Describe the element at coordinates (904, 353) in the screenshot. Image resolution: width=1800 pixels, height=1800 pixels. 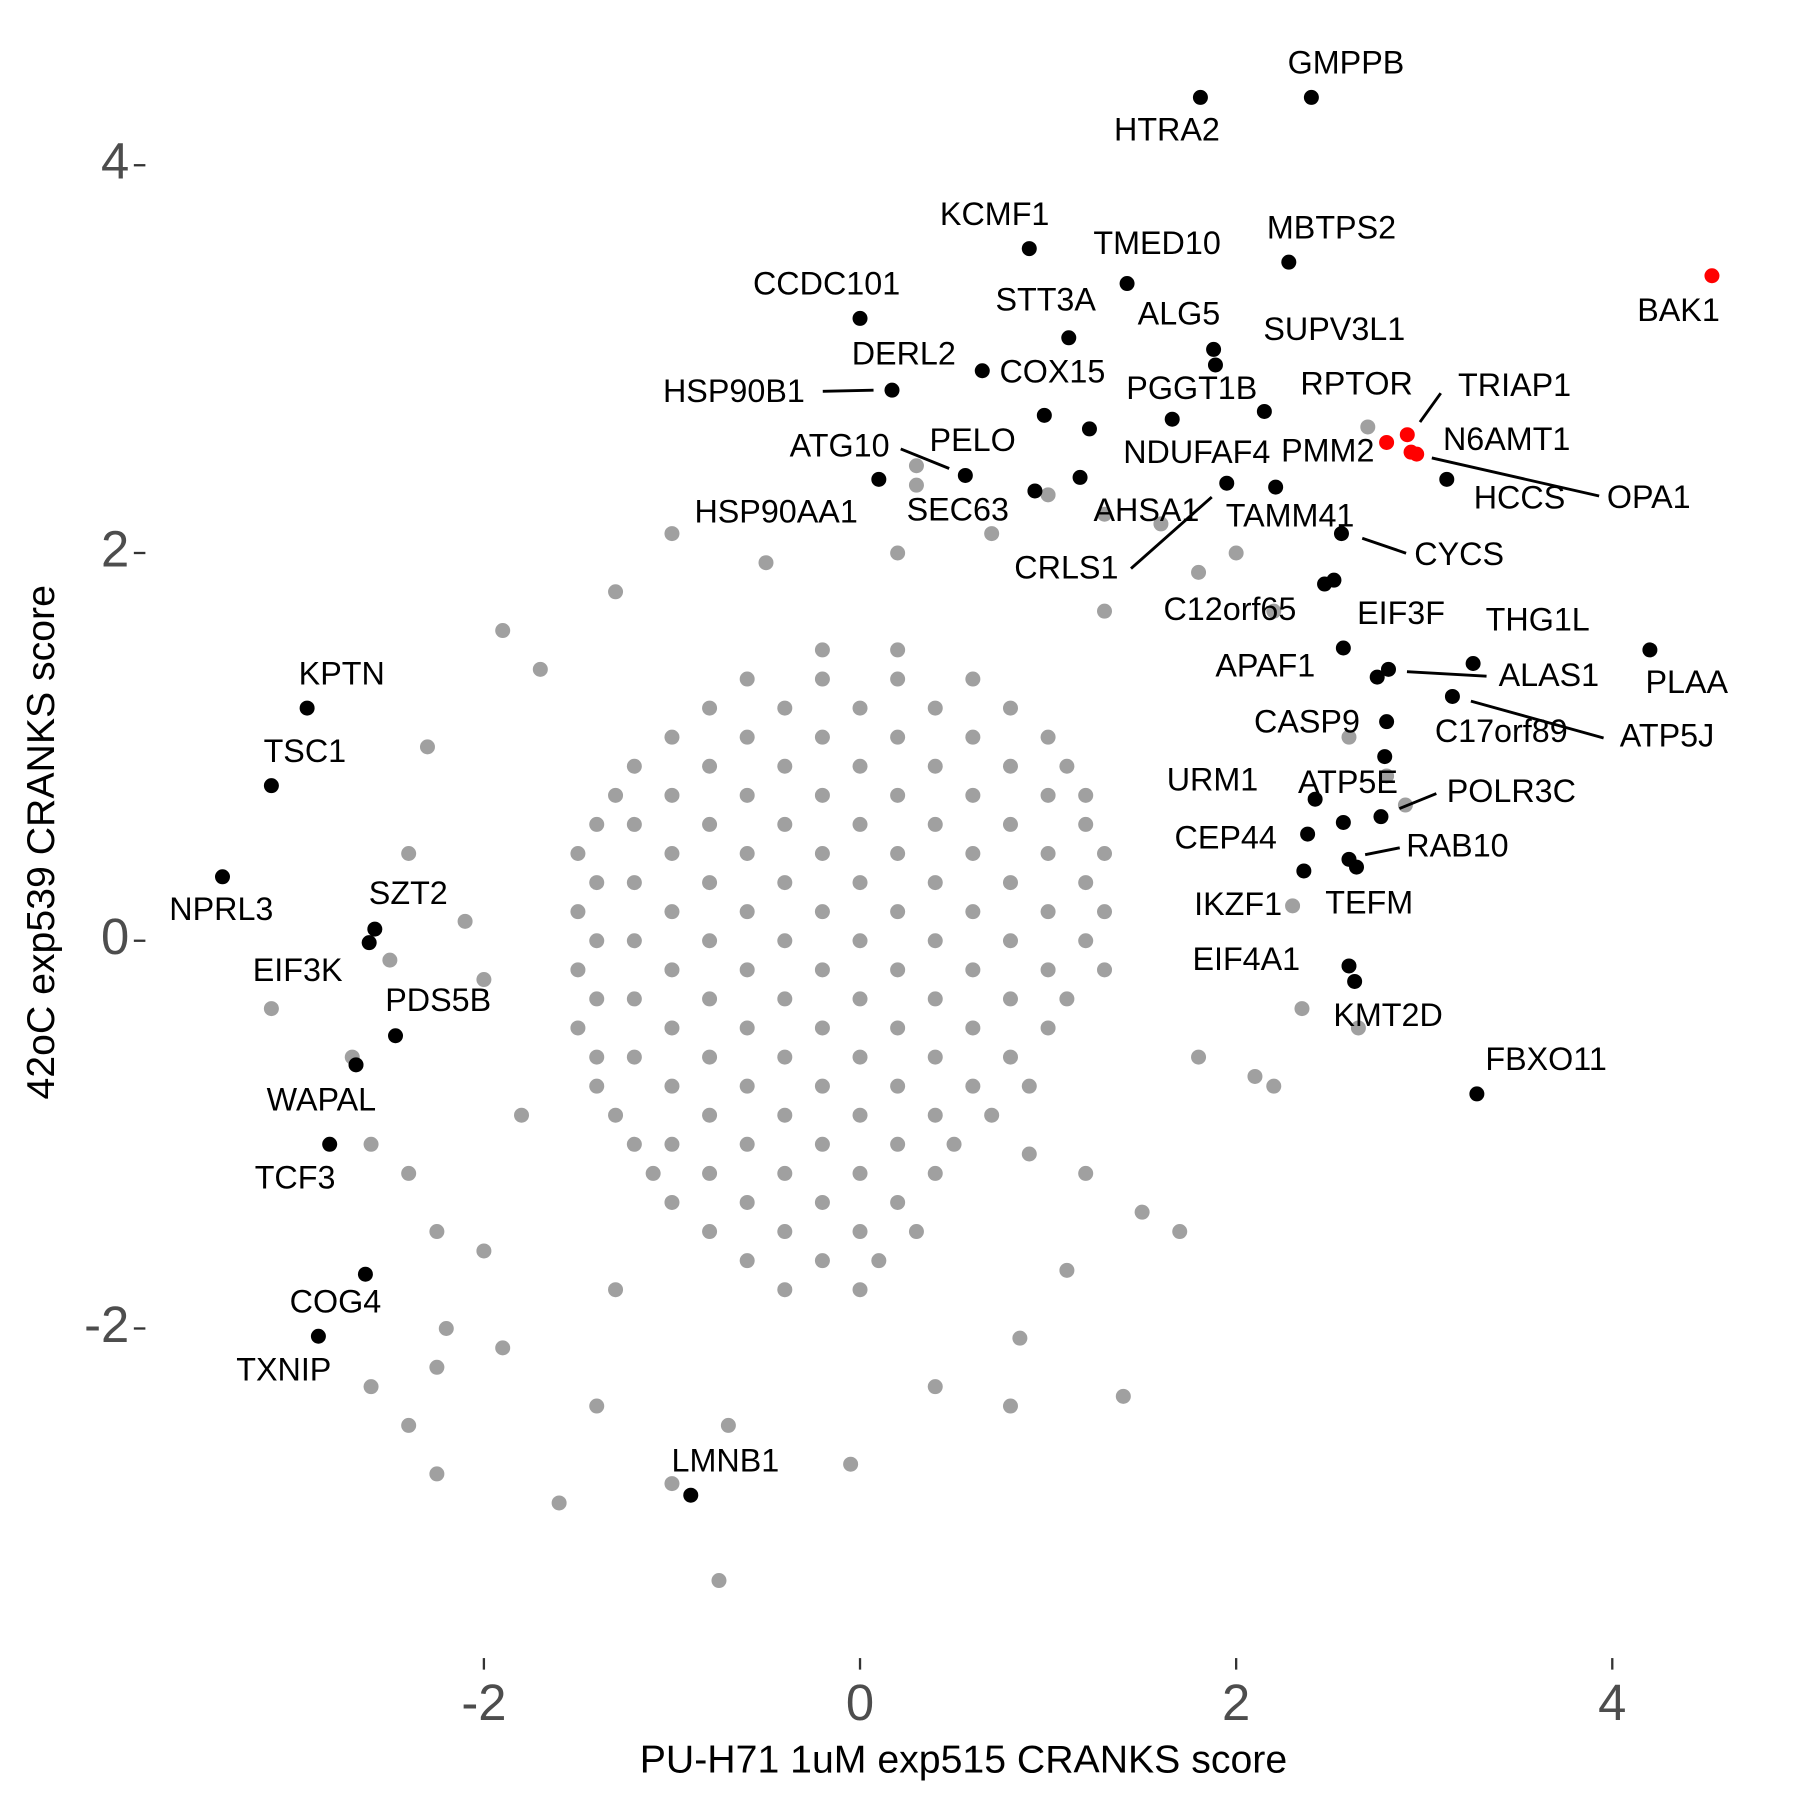
I see `point-label: DERL2` at that location.